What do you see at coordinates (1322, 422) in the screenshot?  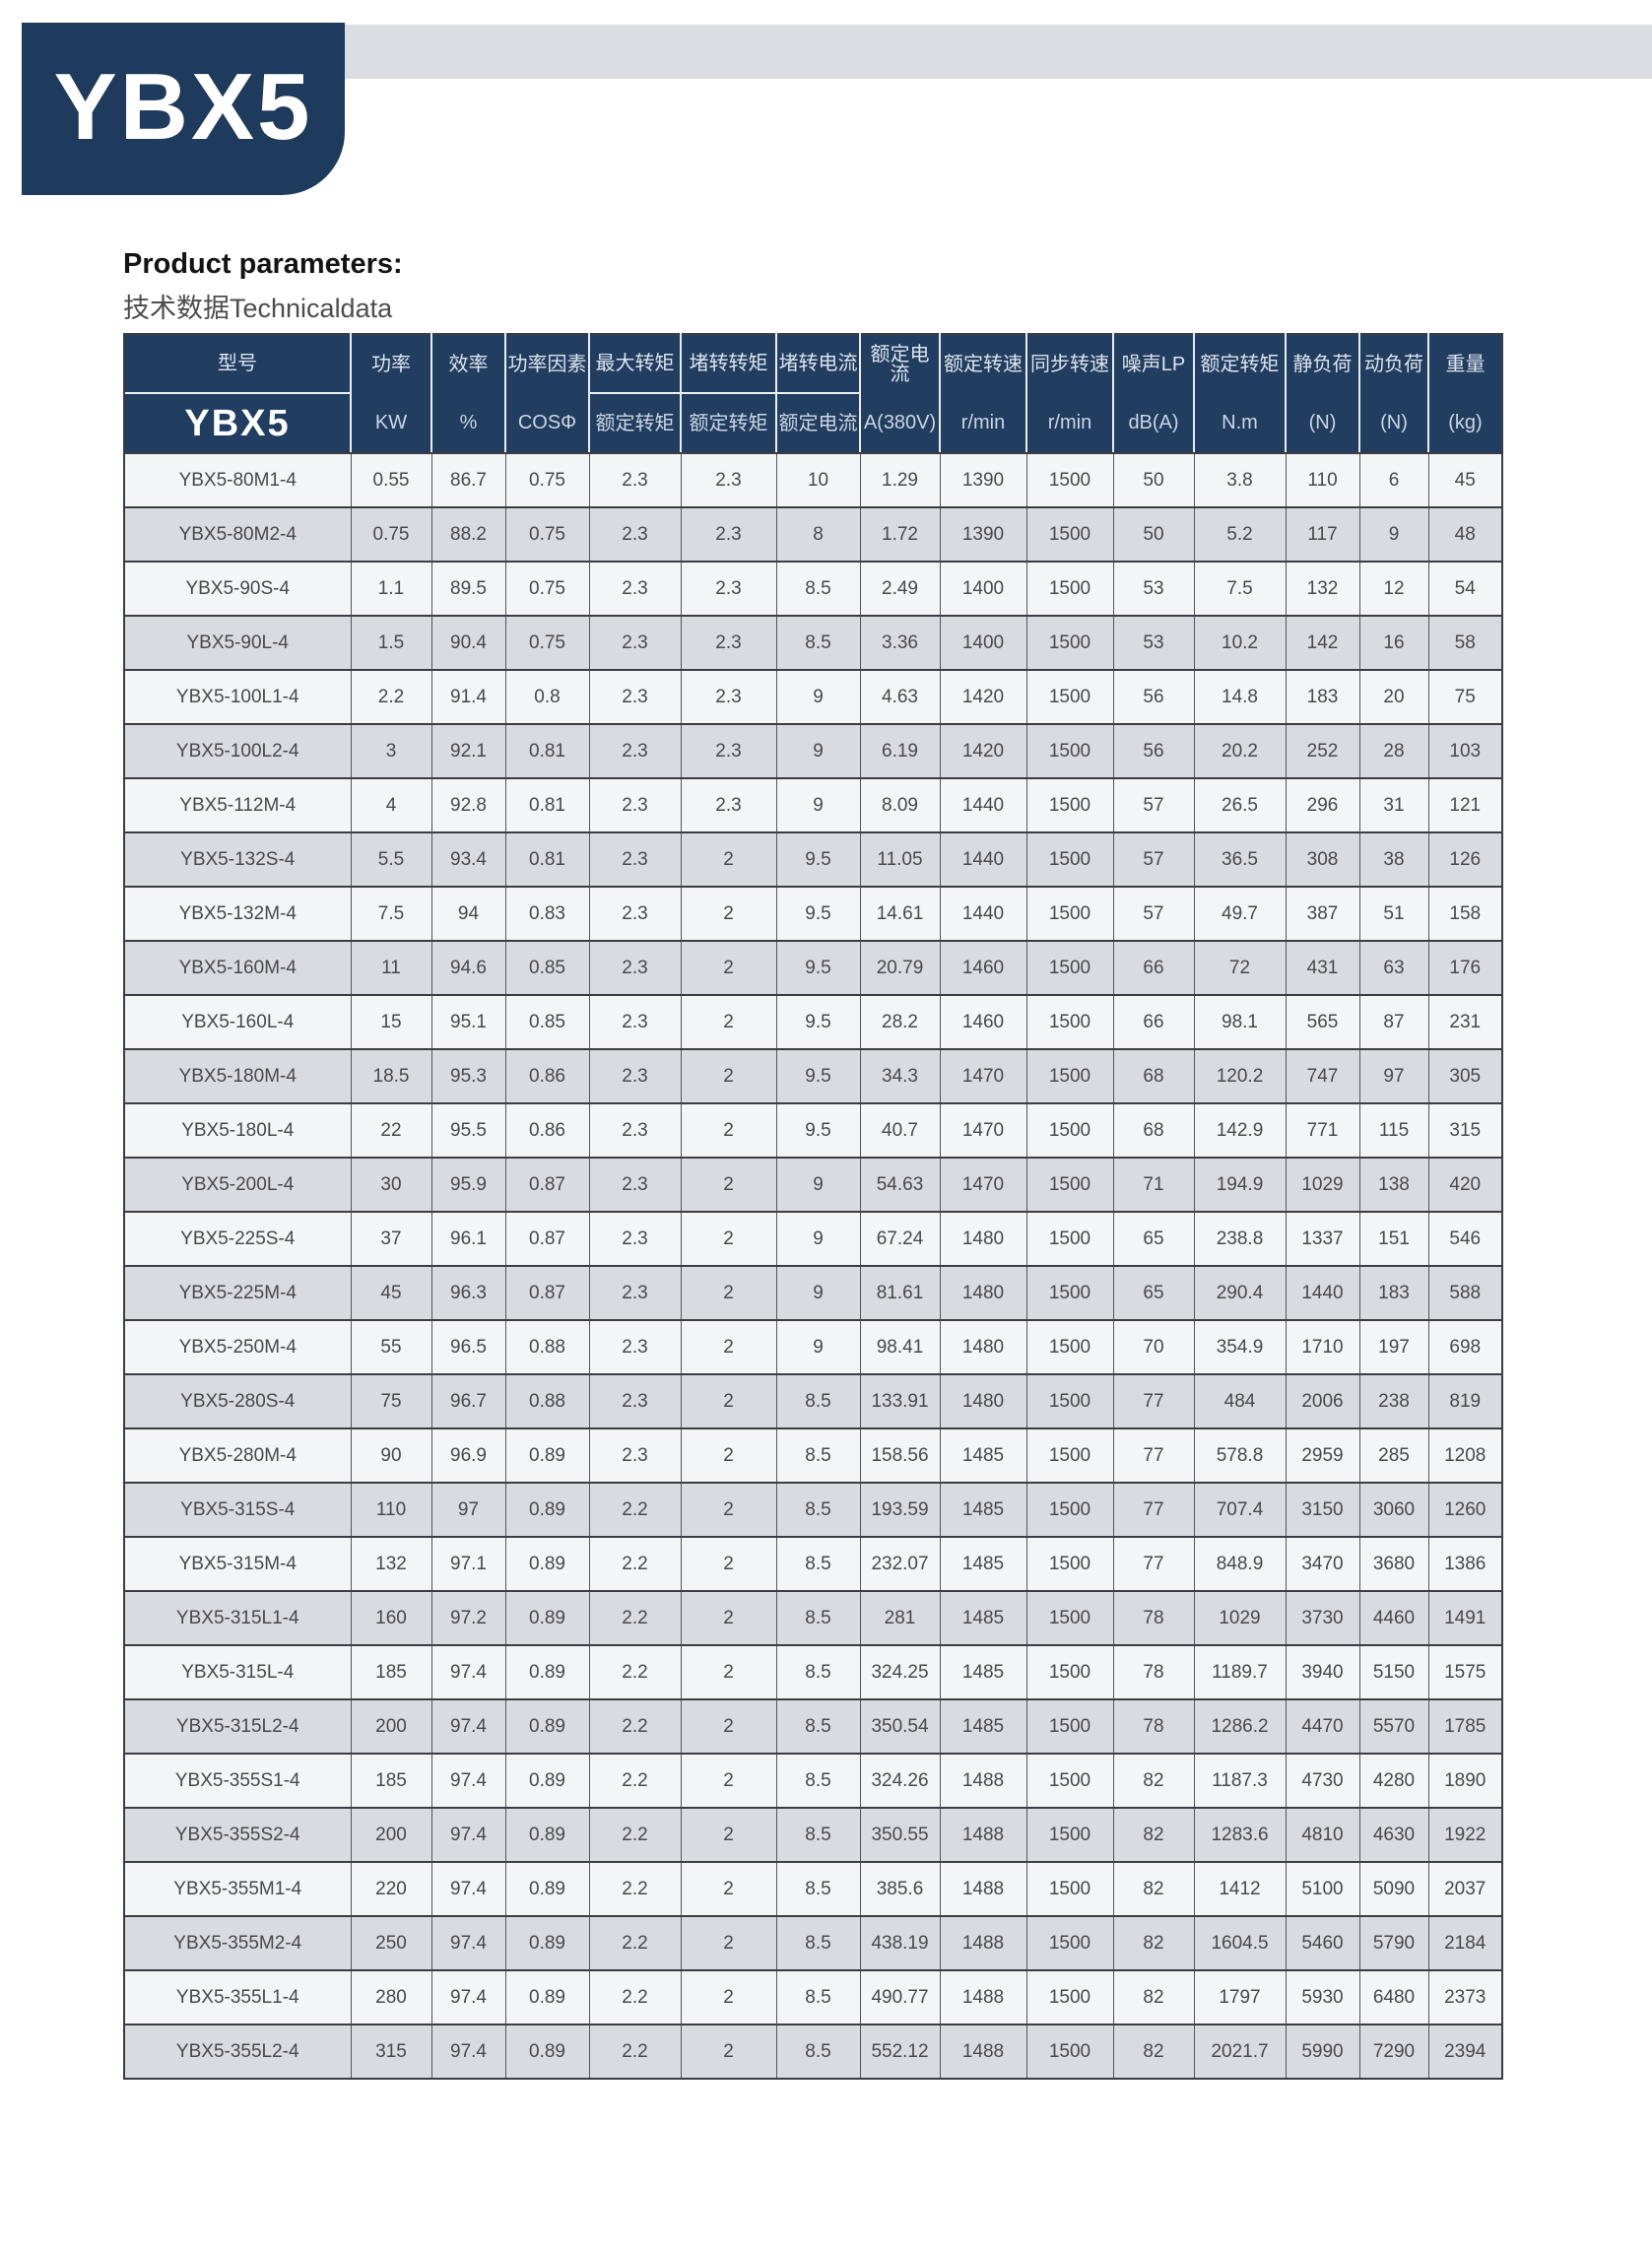 I see `header-unit-label: (N)` at bounding box center [1322, 422].